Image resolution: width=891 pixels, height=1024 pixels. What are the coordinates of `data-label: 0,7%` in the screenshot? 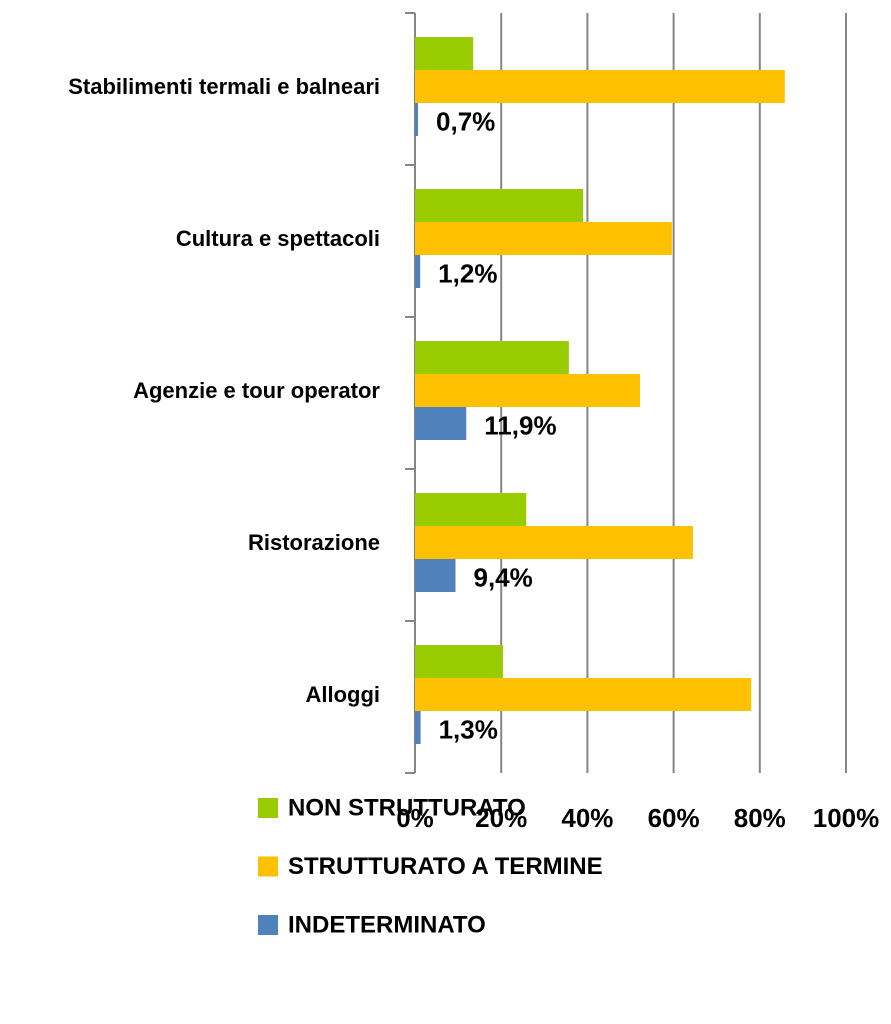 It's located at (465, 121).